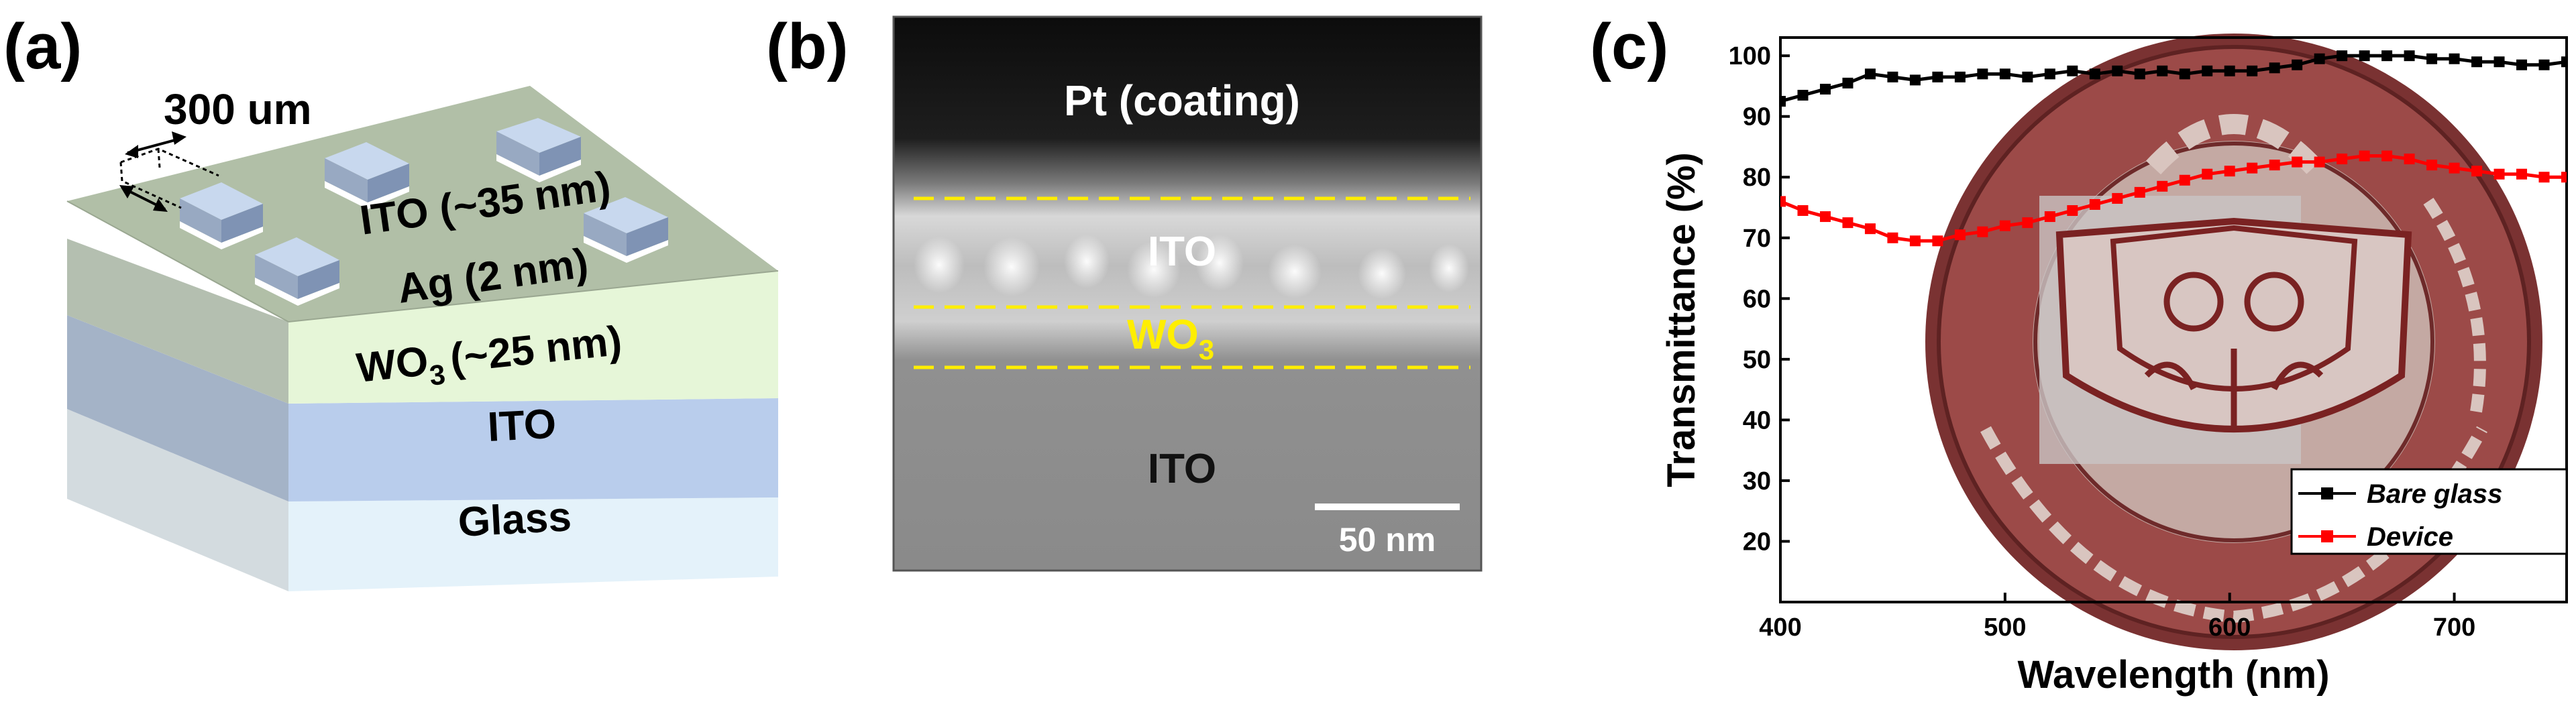 The width and height of the screenshot is (2576, 712). Describe the element at coordinates (2005, 627) in the screenshot. I see `x-tick-label: 500` at that location.